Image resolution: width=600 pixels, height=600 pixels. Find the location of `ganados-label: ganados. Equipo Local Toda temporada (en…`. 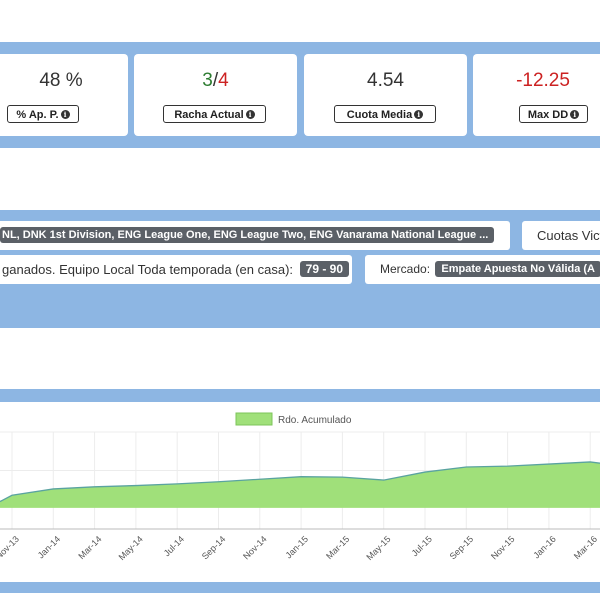

ganados-label: ganados. Equipo Local Toda temporada (en… is located at coordinates (148, 269).